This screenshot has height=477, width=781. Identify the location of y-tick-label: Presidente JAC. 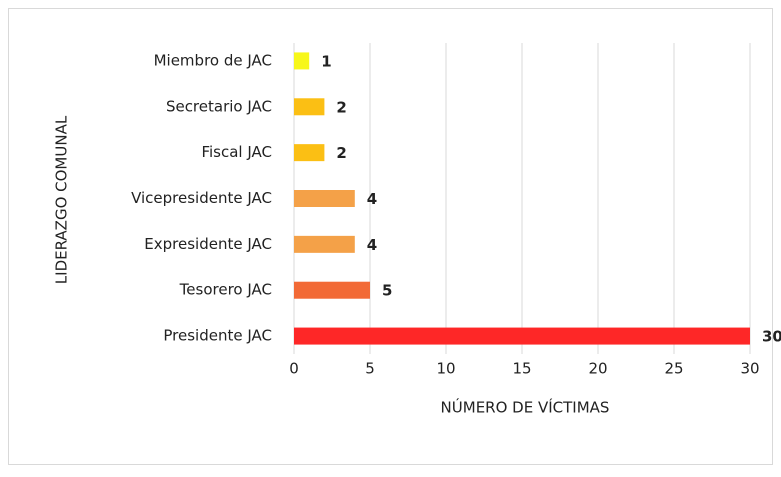
(217, 336).